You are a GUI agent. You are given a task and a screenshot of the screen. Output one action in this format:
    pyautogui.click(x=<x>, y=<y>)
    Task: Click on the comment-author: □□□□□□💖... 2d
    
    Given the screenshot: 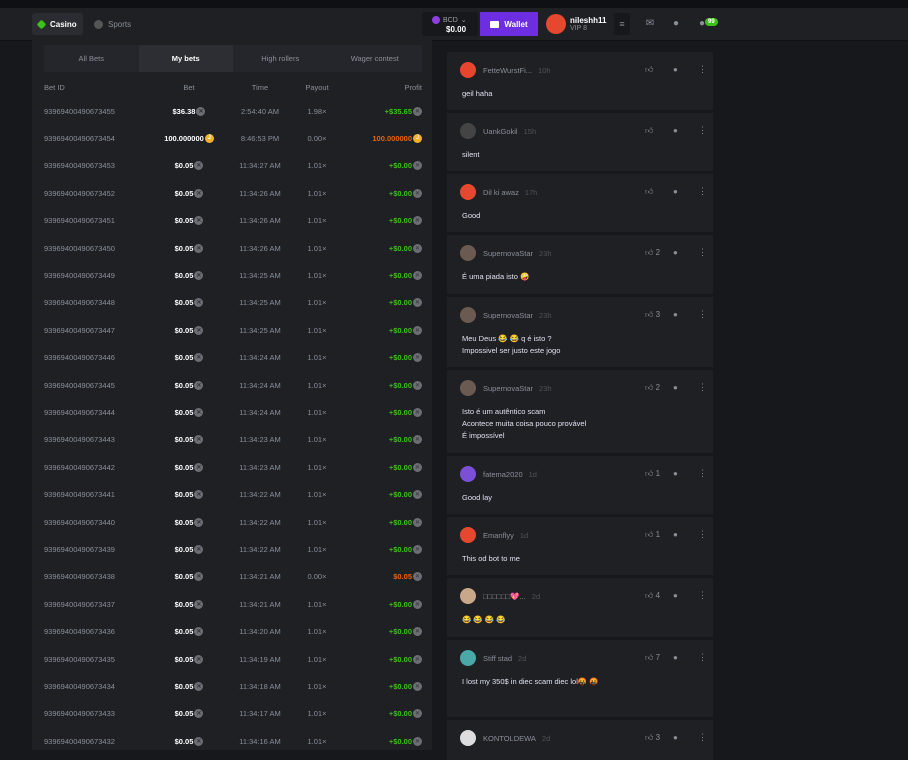 What is the action you would take?
    pyautogui.click(x=511, y=596)
    